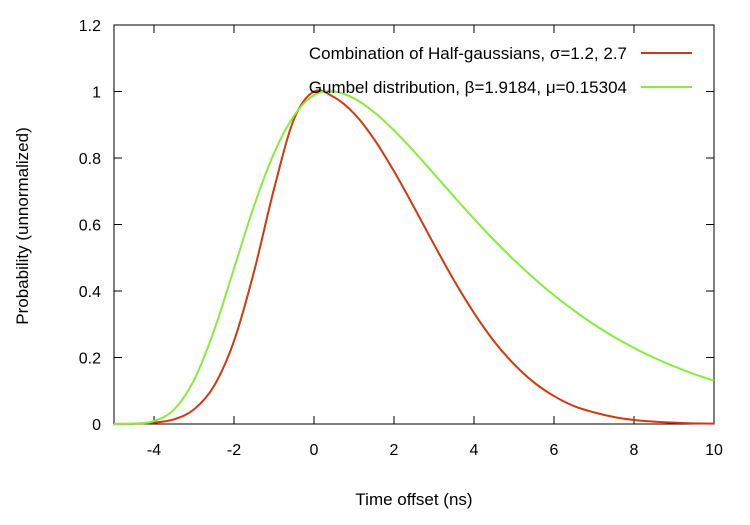 Image resolution: width=750 pixels, height=525 pixels. Describe the element at coordinates (394, 450) in the screenshot. I see `x-tick-label: 2` at that location.